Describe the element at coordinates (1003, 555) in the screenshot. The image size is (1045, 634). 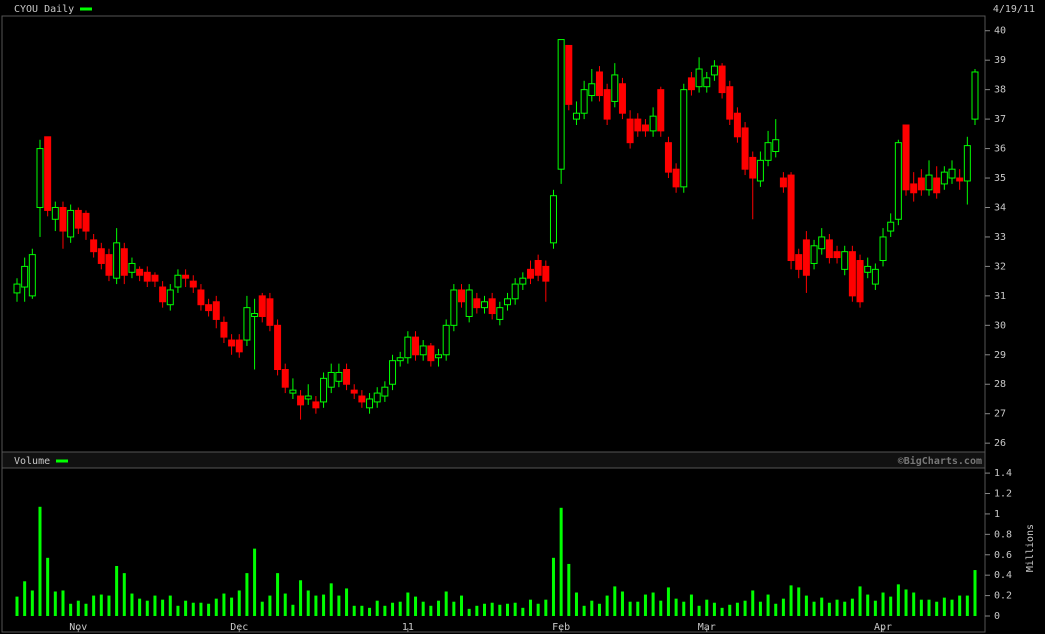
I see `y-tick-label: 0.6` at that location.